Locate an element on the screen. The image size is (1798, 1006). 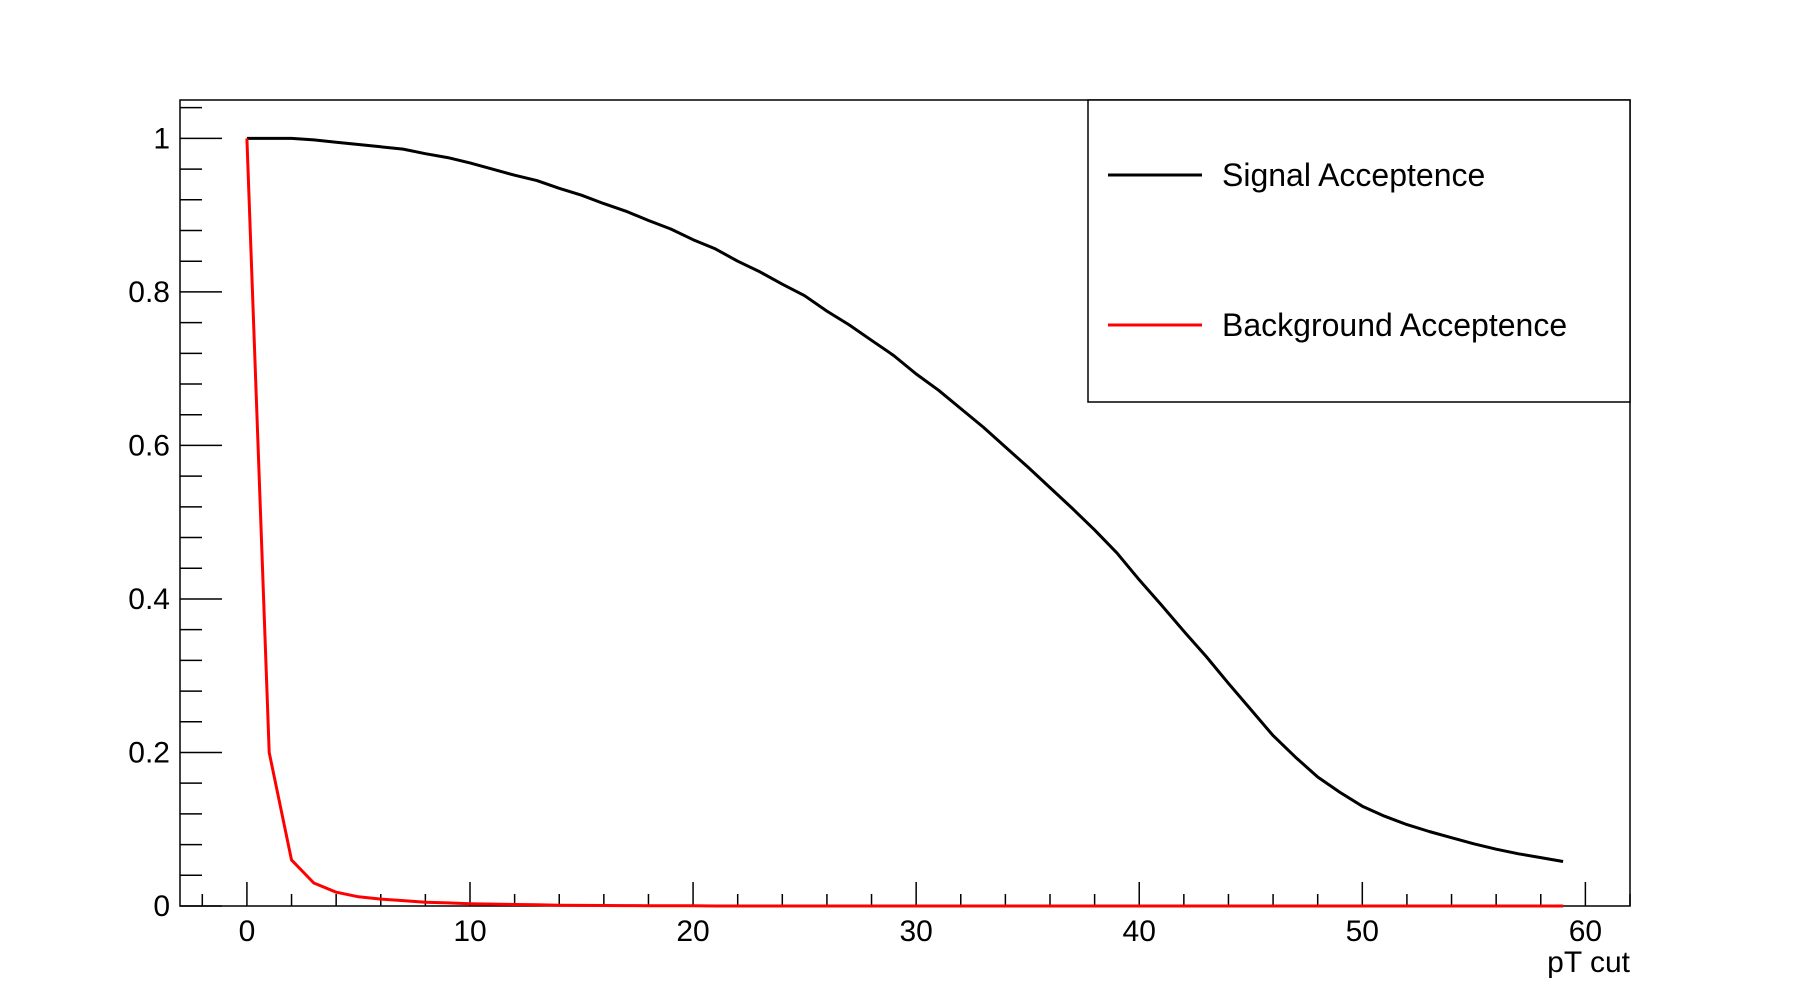
y-tick-label: 0.6 is located at coordinates (149, 445).